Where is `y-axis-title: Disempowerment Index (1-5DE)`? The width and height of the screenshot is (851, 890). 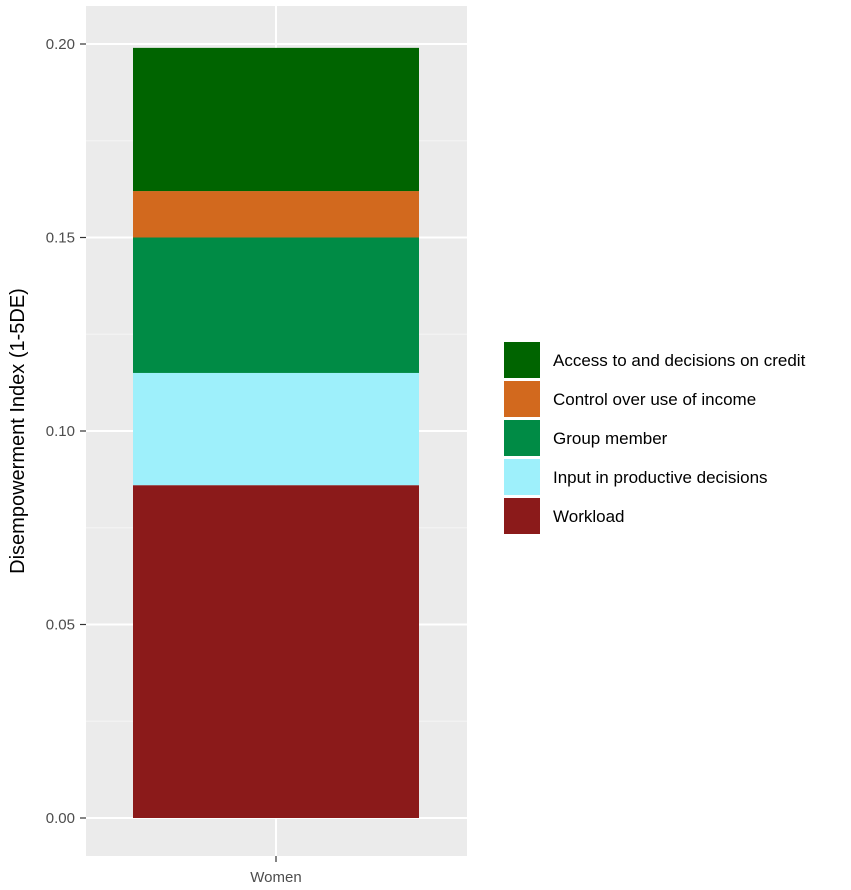 y-axis-title: Disempowerment Index (1-5DE) is located at coordinates (18, 431).